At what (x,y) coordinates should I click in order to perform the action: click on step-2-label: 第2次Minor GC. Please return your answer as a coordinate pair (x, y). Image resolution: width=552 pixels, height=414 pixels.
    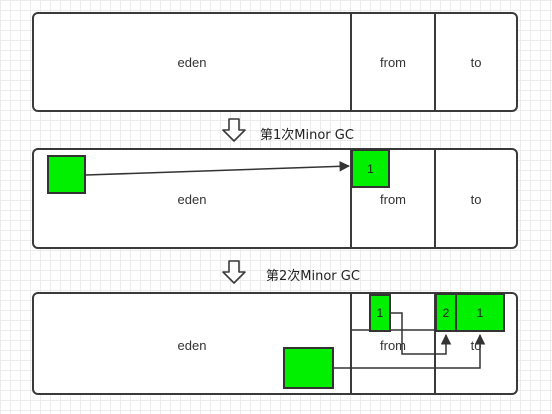
    Looking at the image, I should click on (313, 276).